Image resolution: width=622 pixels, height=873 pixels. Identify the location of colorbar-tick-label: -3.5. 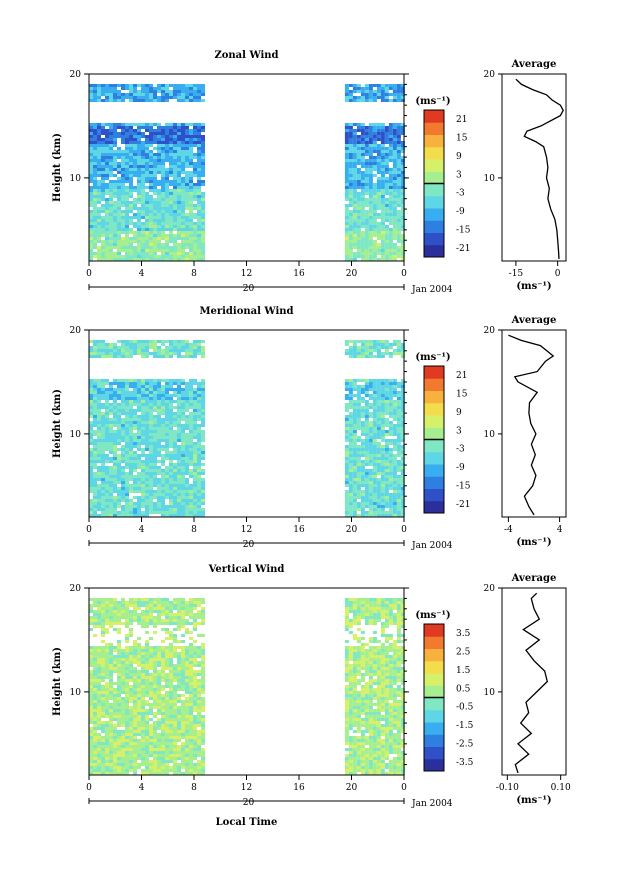
(465, 763).